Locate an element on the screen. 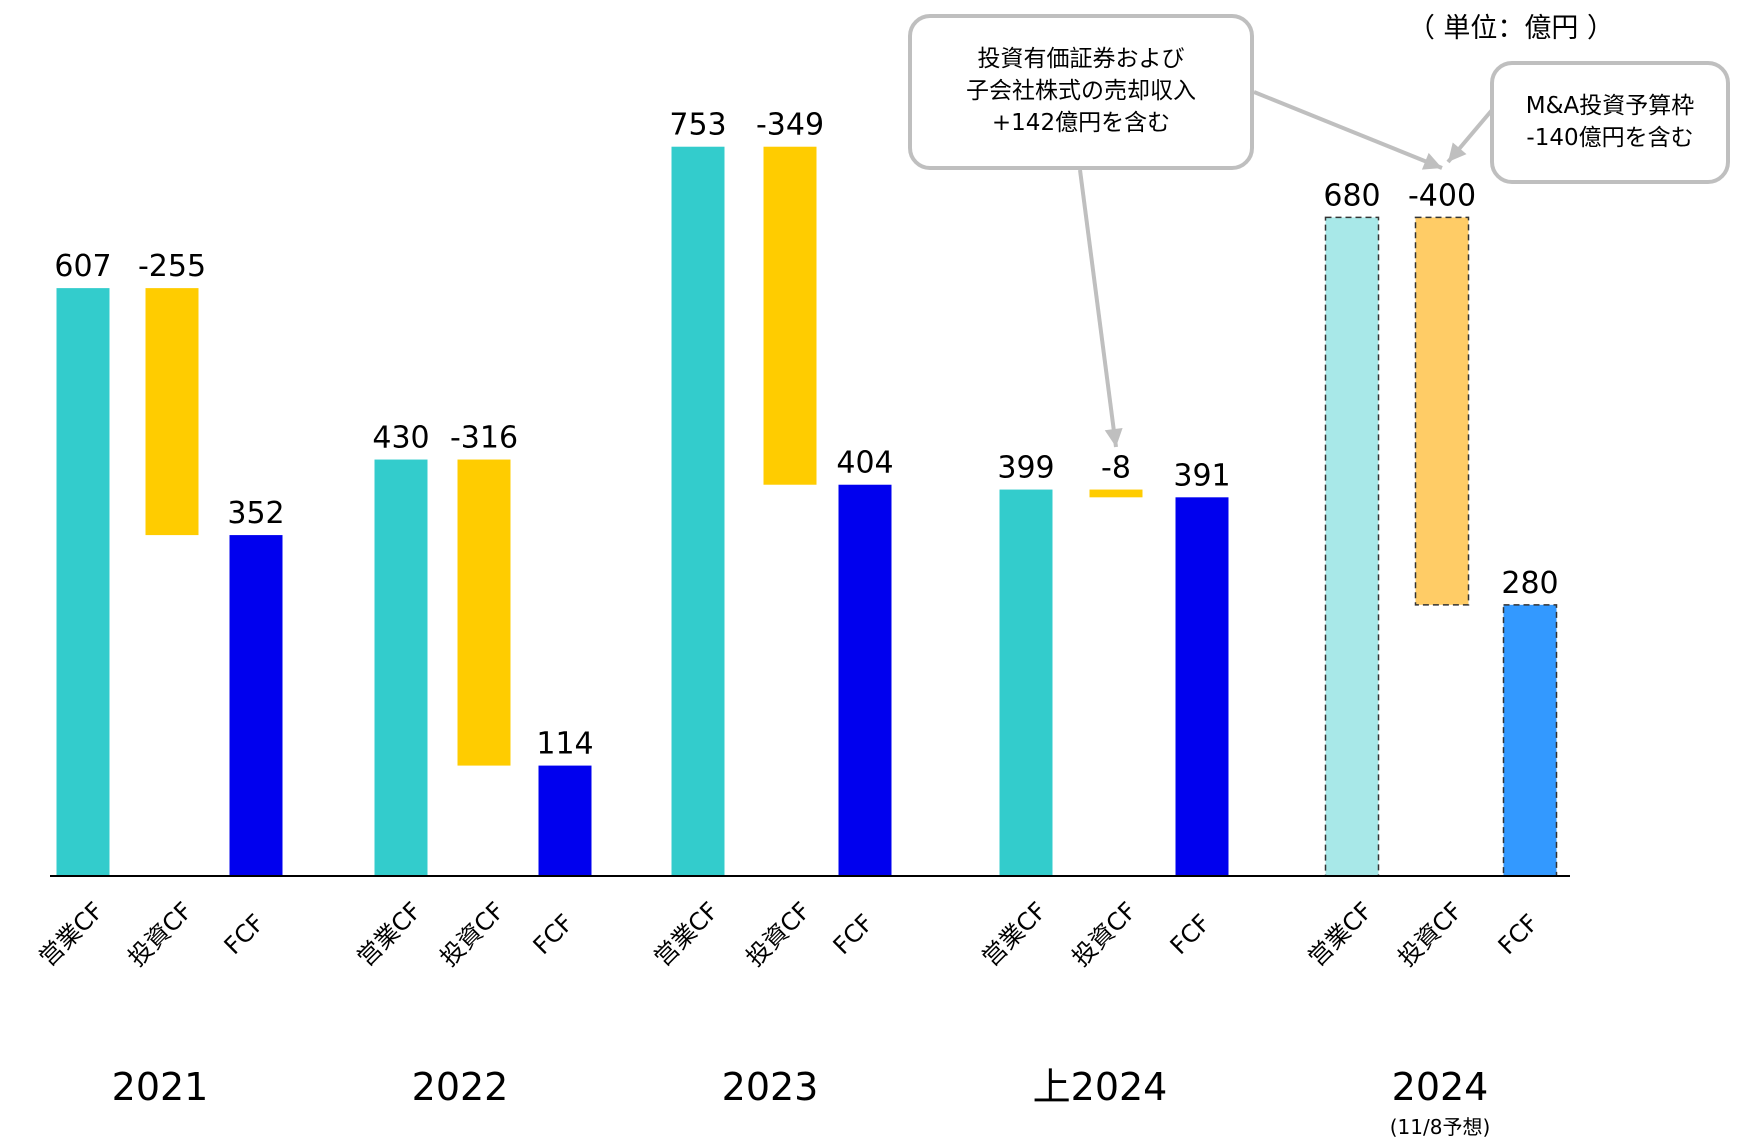 This screenshot has width=1740, height=1141. data-label: 680 is located at coordinates (1351, 195).